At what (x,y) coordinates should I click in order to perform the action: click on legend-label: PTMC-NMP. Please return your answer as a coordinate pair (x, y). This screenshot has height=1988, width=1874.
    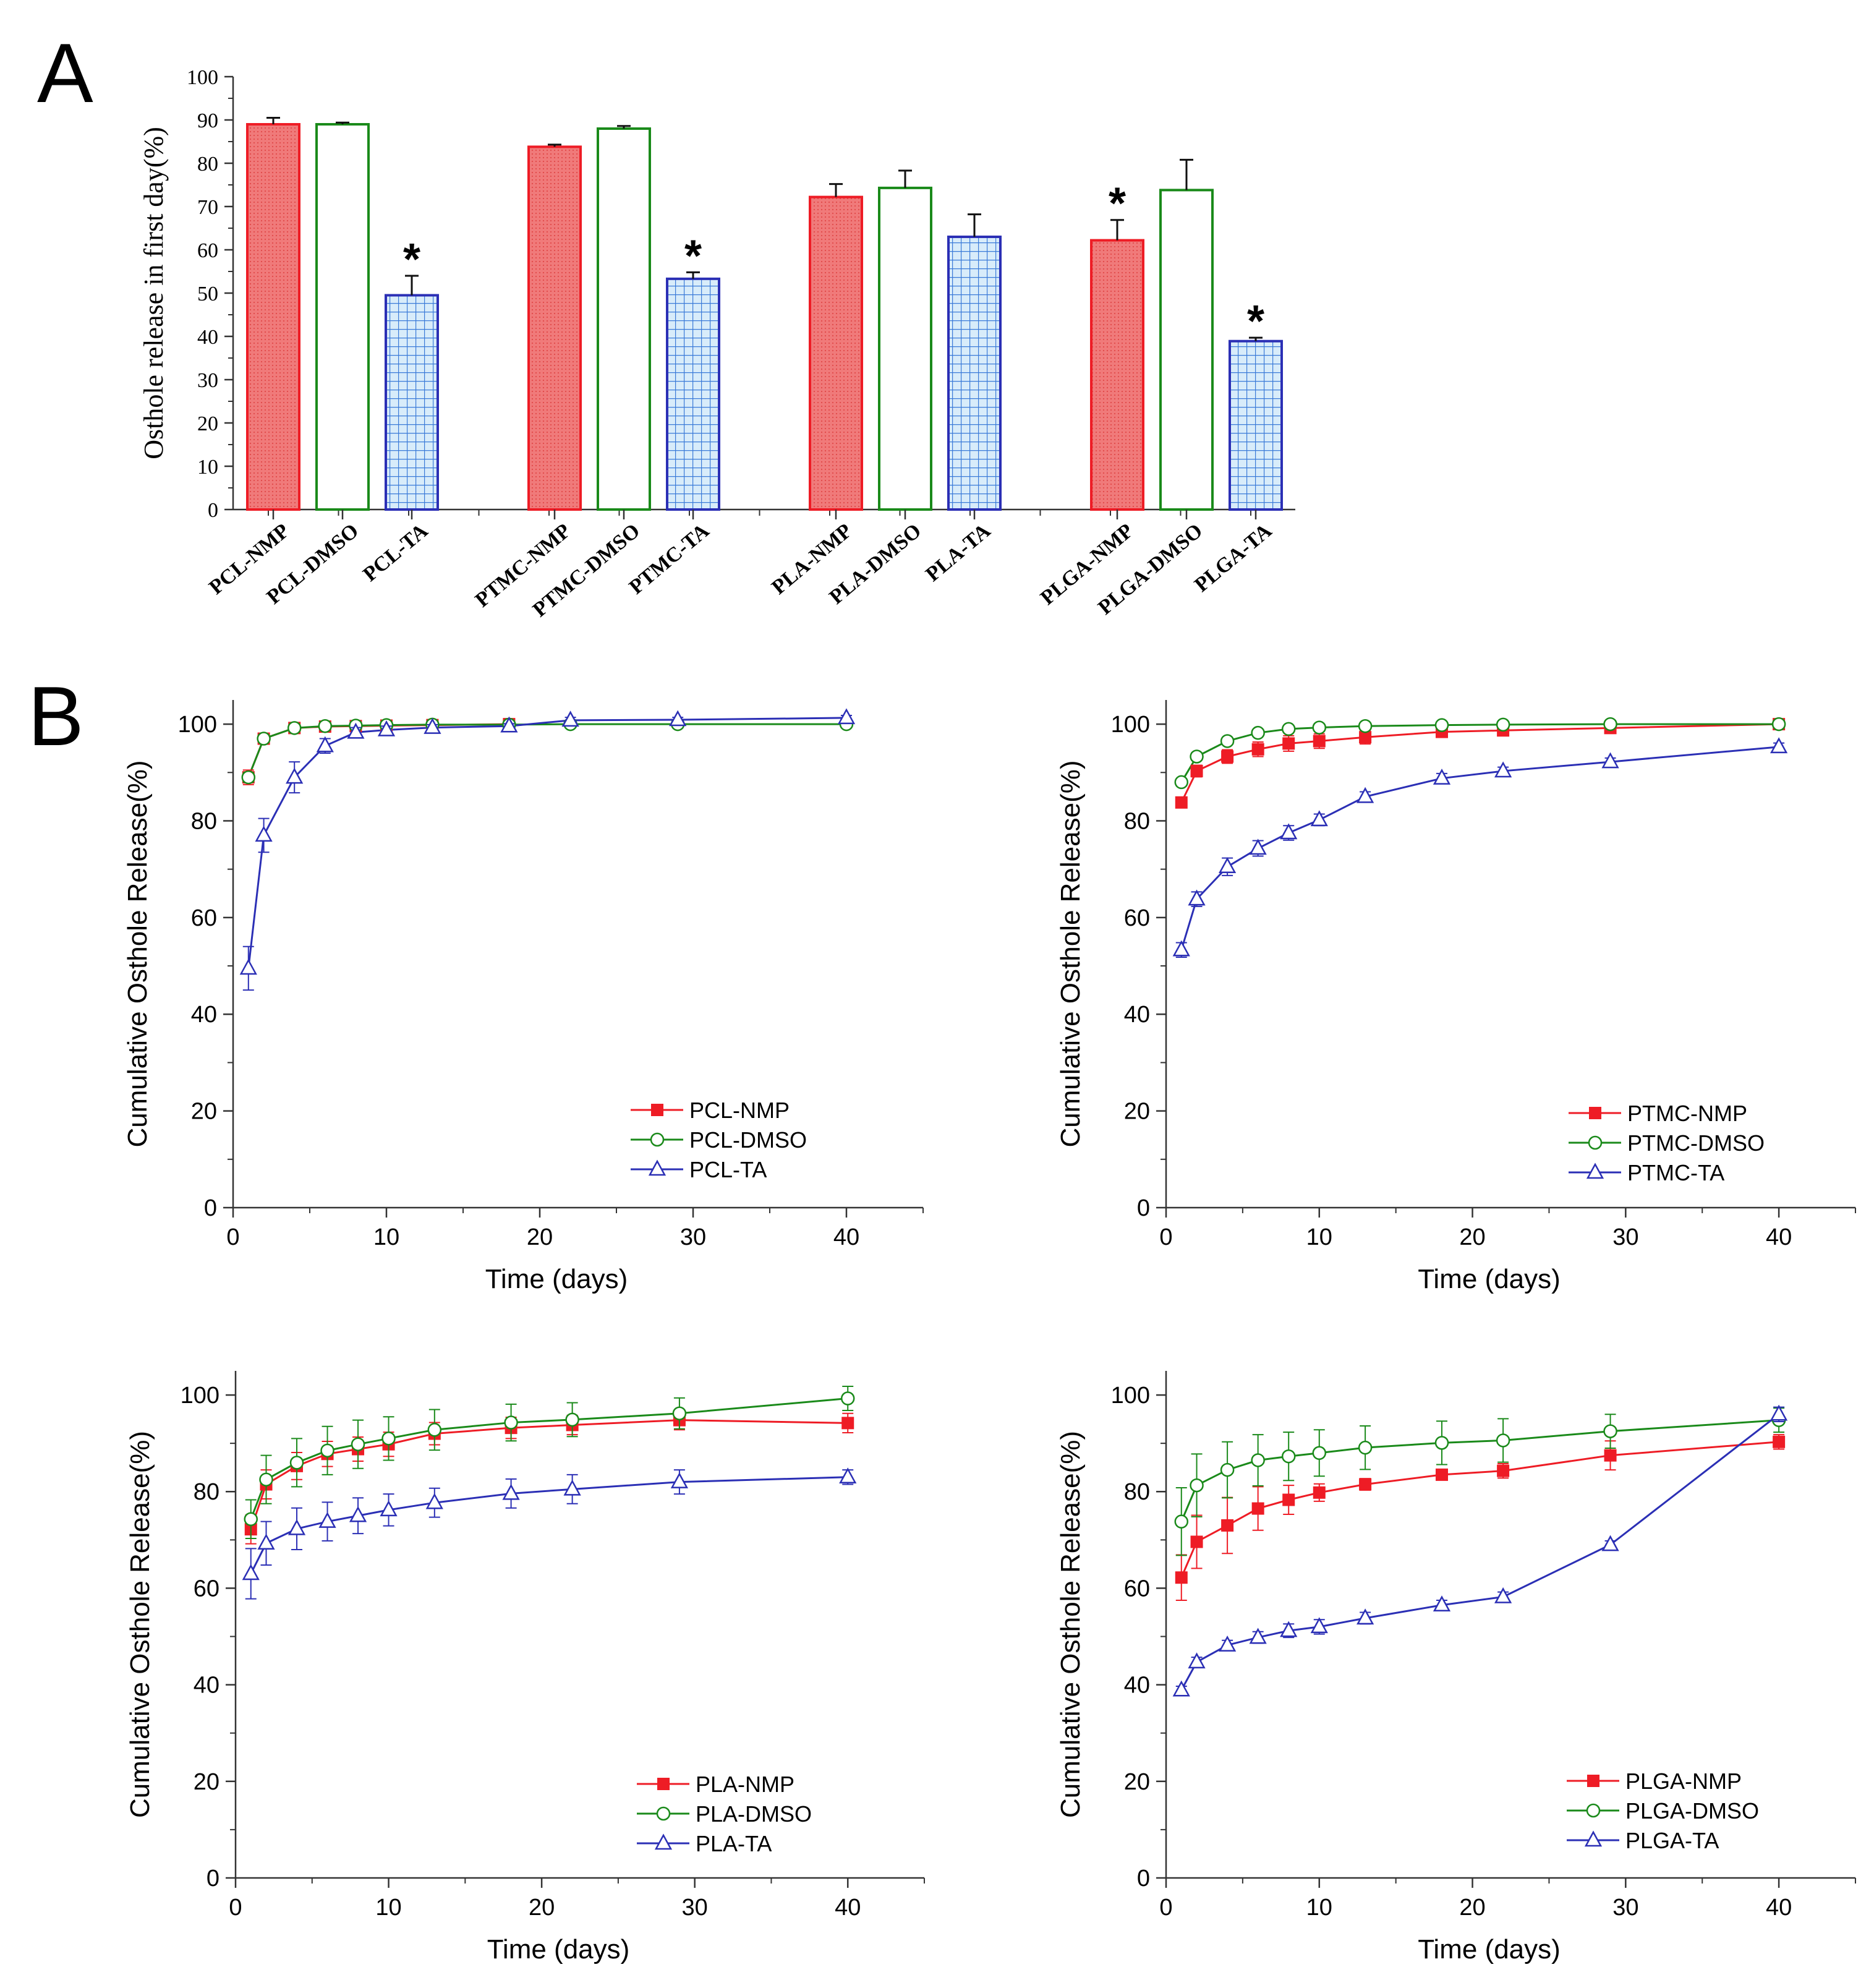
    Looking at the image, I should click on (1687, 1113).